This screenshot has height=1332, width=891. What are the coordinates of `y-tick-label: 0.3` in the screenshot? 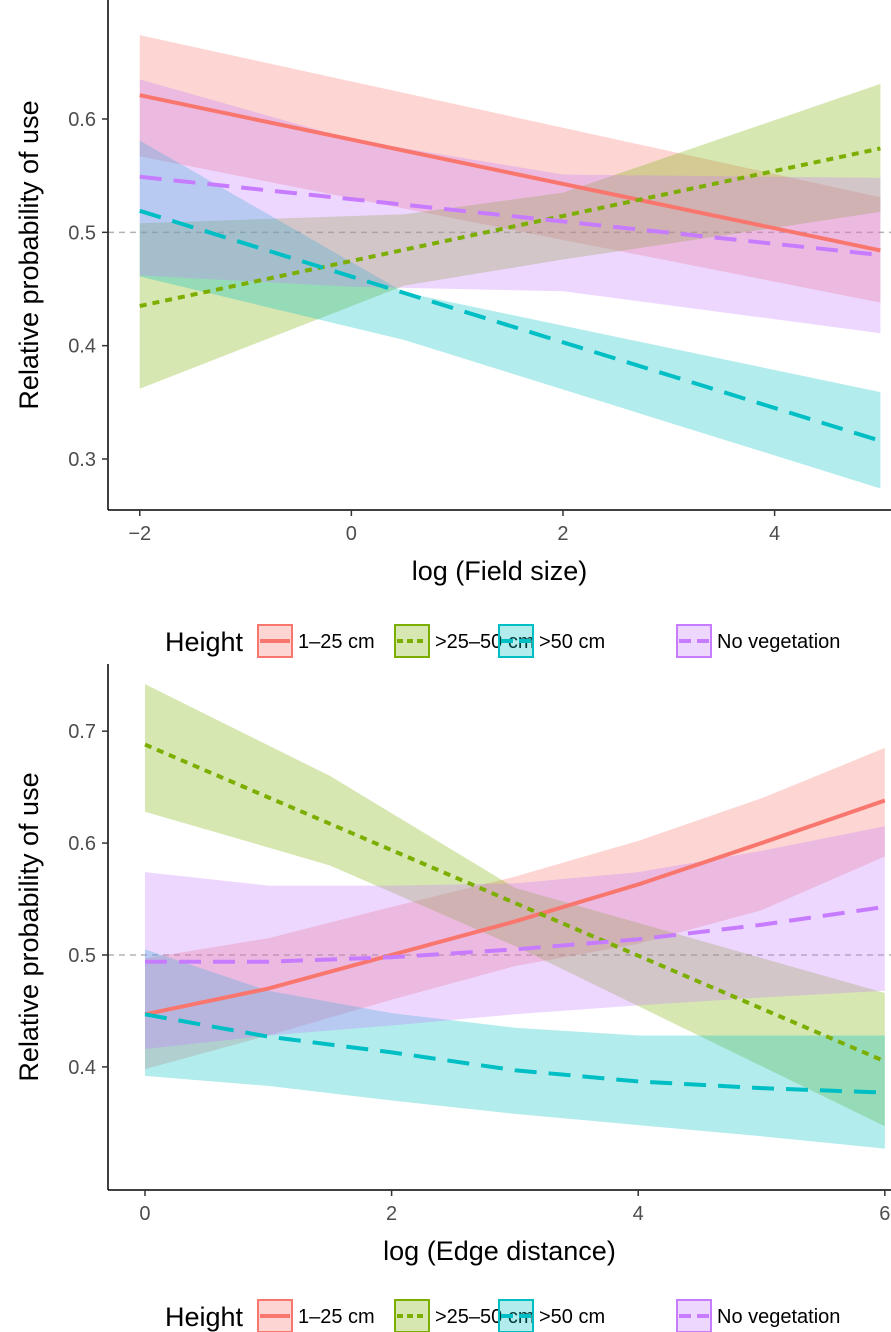 It's located at (82, 460).